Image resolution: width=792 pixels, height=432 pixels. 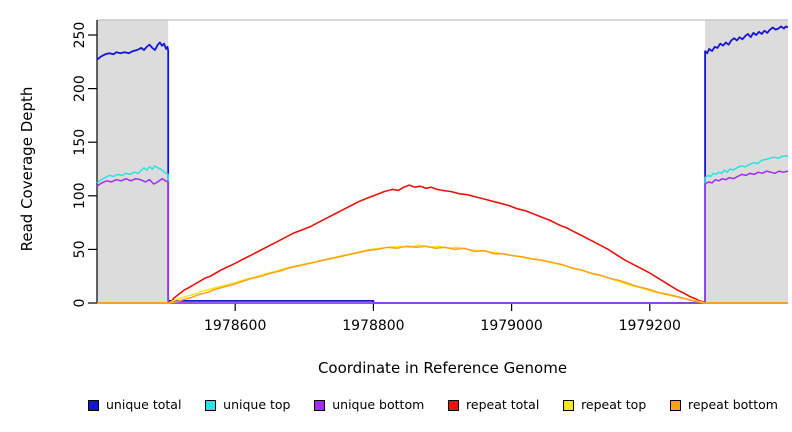 I want to click on legend-label: repeat bottom, so click(x=733, y=404).